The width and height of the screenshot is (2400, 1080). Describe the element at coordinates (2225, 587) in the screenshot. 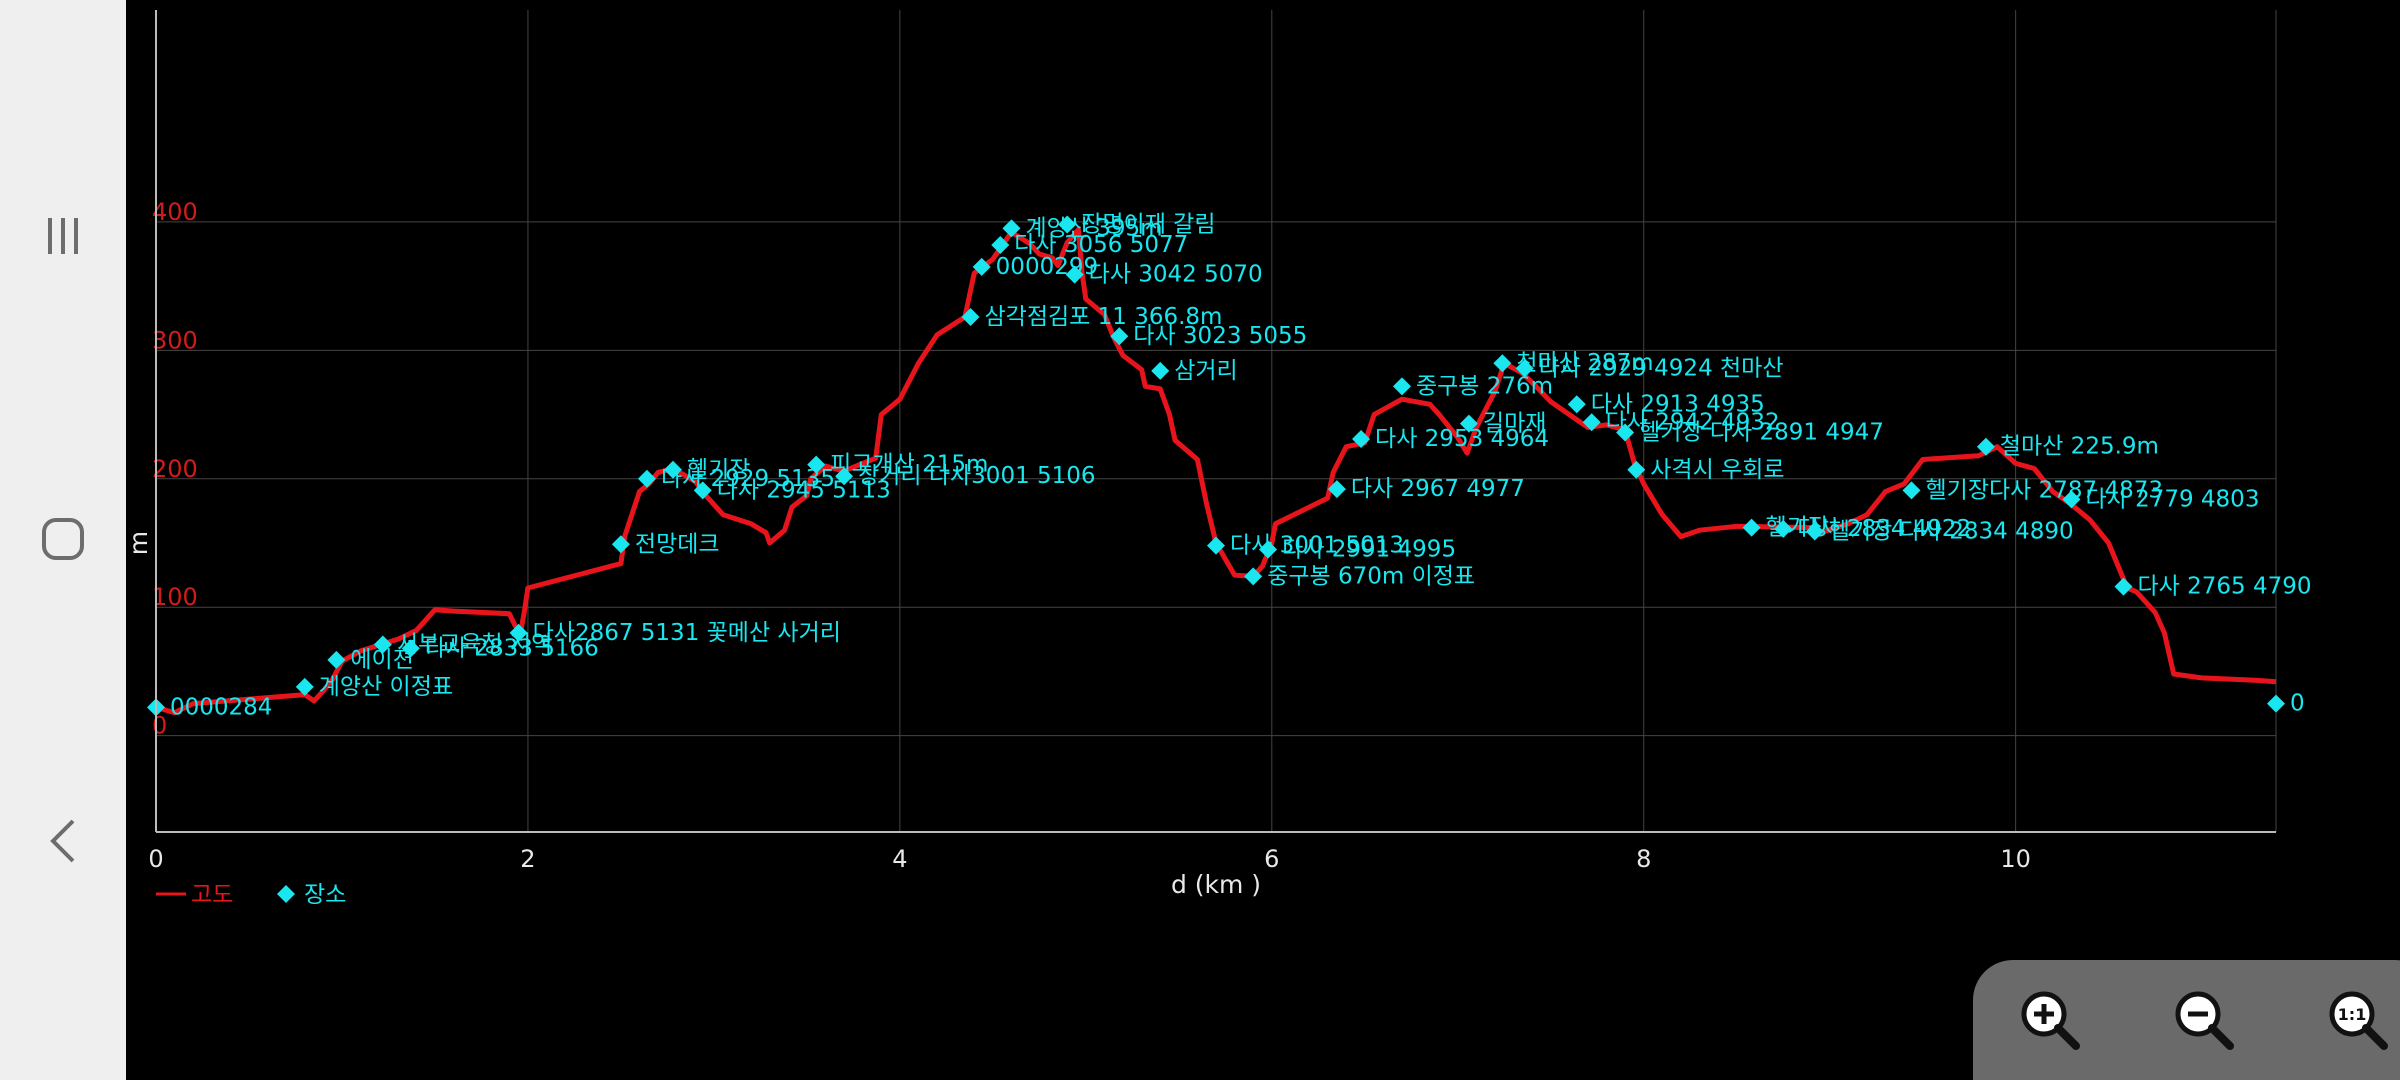

I see `place-label: 다사 2765 4790` at that location.